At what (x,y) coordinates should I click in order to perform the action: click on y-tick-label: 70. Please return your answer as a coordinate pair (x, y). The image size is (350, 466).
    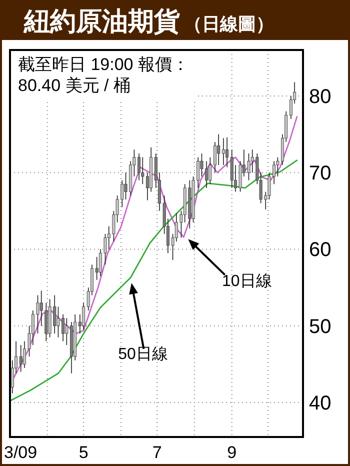
    Looking at the image, I should click on (320, 173).